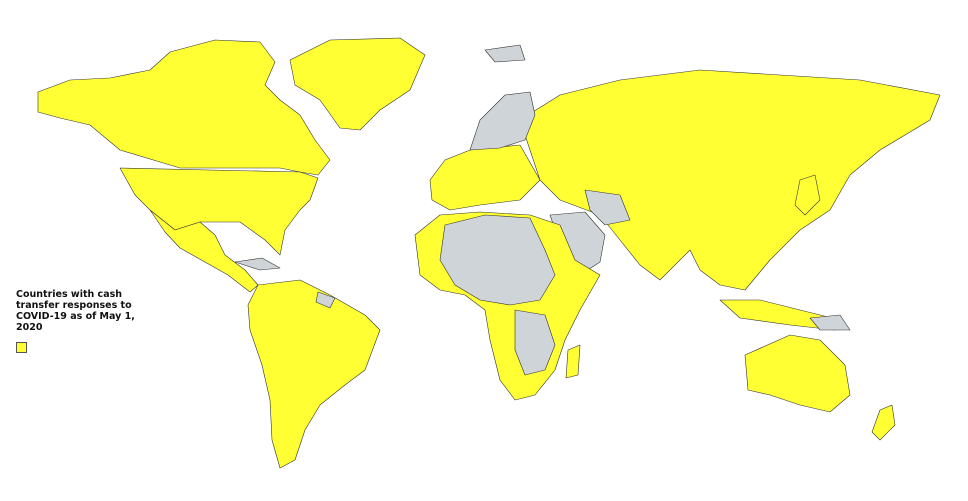 Image resolution: width=968 pixels, height=501 pixels. Describe the element at coordinates (485, 177) in the screenshot. I see `europe` at that location.